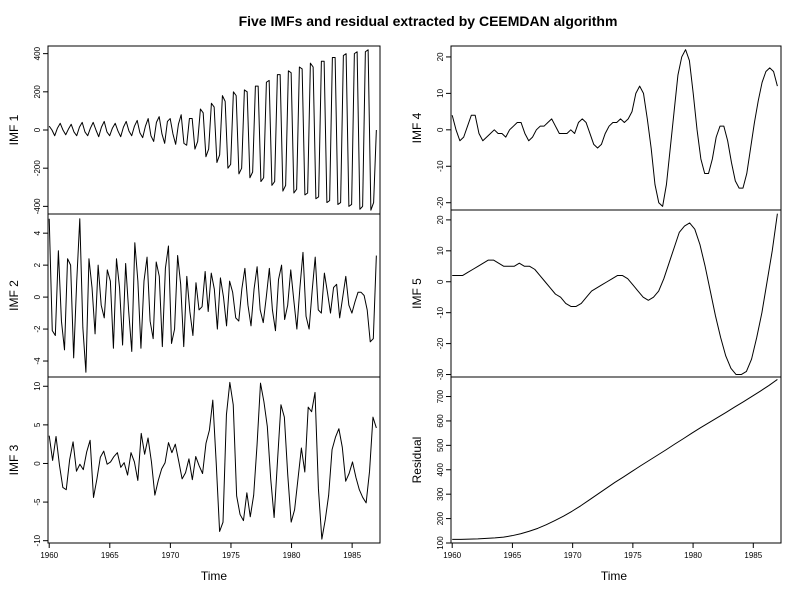  Describe the element at coordinates (37, 329) in the screenshot. I see `y-tick-label: -2` at that location.